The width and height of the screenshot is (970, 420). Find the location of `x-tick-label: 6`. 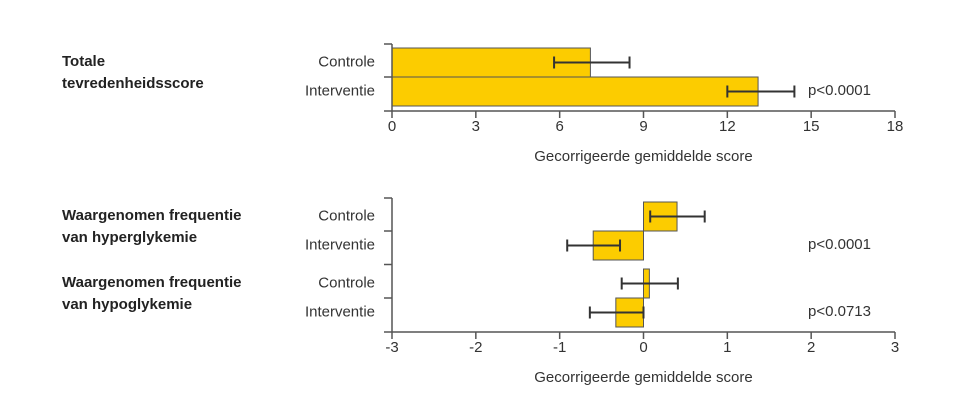

x-tick-label: 6 is located at coordinates (559, 126).